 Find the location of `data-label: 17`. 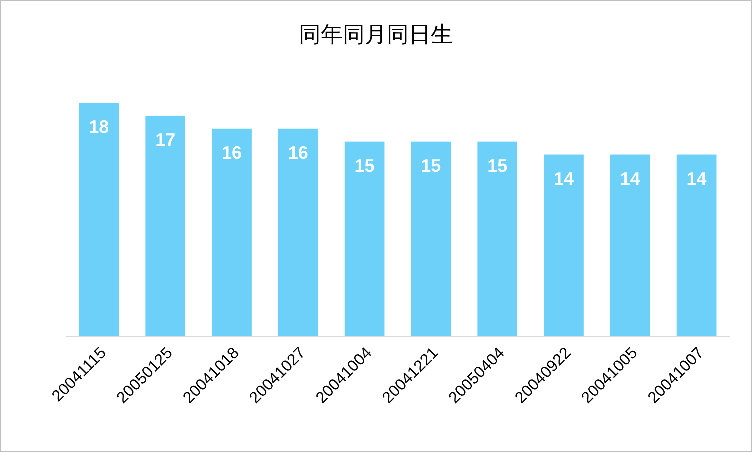

data-label: 17 is located at coordinates (166, 140).